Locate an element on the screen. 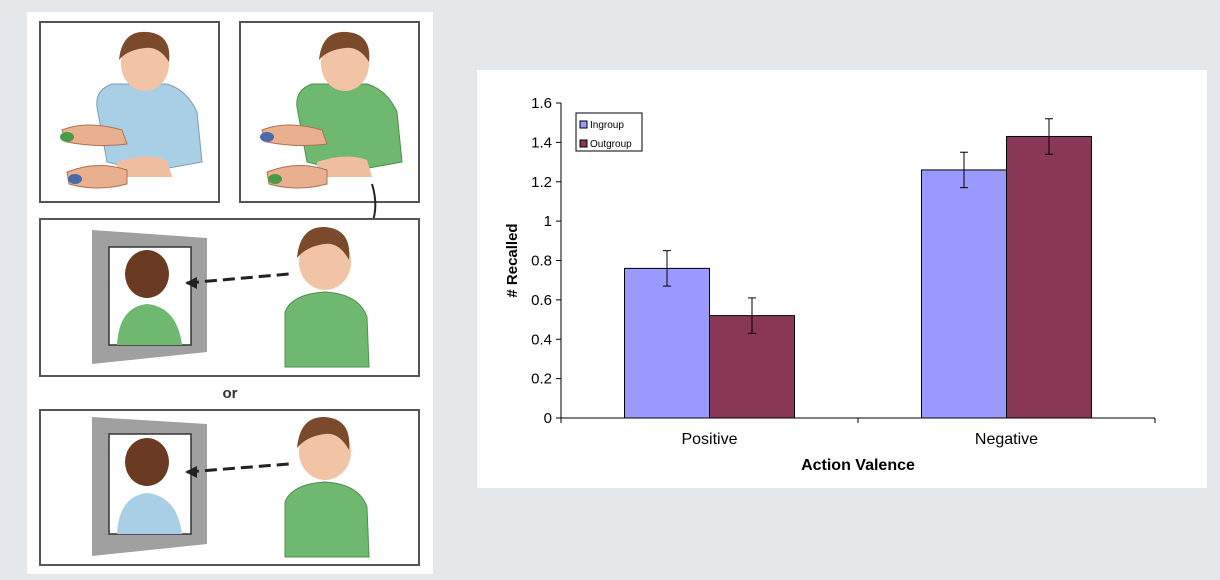 The width and height of the screenshot is (1220, 580). y-tick-label: 0 is located at coordinates (548, 418).